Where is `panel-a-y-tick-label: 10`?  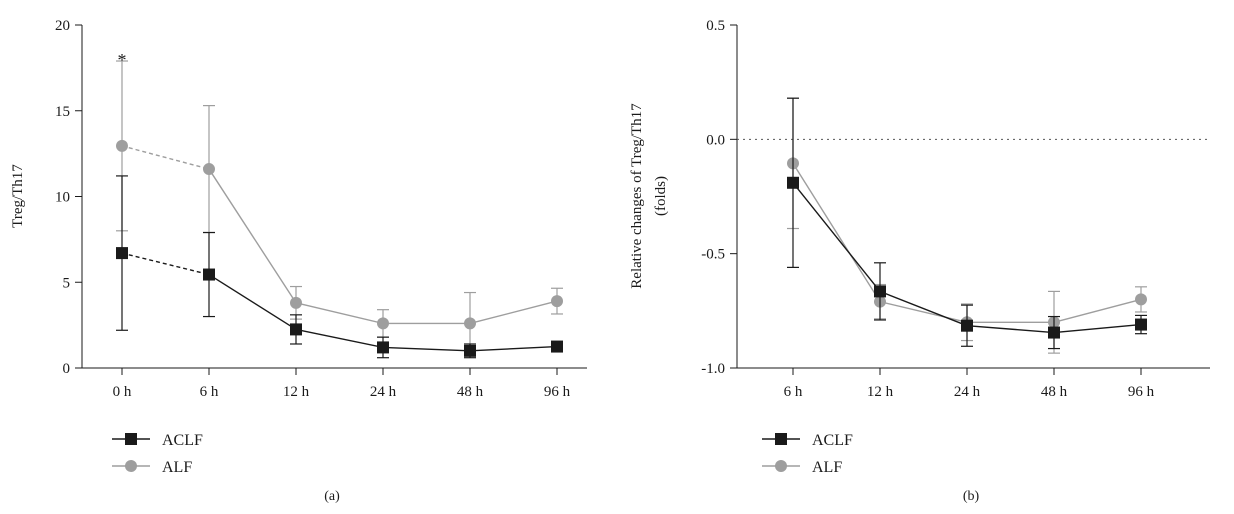
panel-a-y-tick-label: 10 is located at coordinates (62, 198).